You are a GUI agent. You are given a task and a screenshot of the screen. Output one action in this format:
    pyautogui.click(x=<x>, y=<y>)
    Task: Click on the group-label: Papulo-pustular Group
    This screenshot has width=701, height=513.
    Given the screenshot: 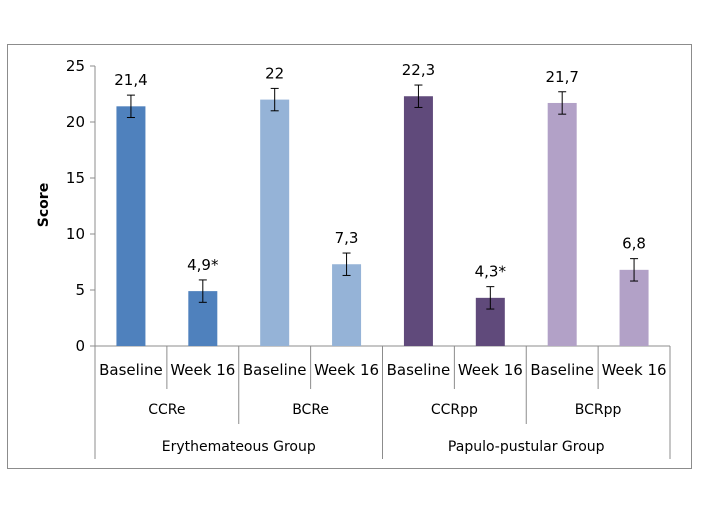 What is the action you would take?
    pyautogui.click(x=526, y=447)
    